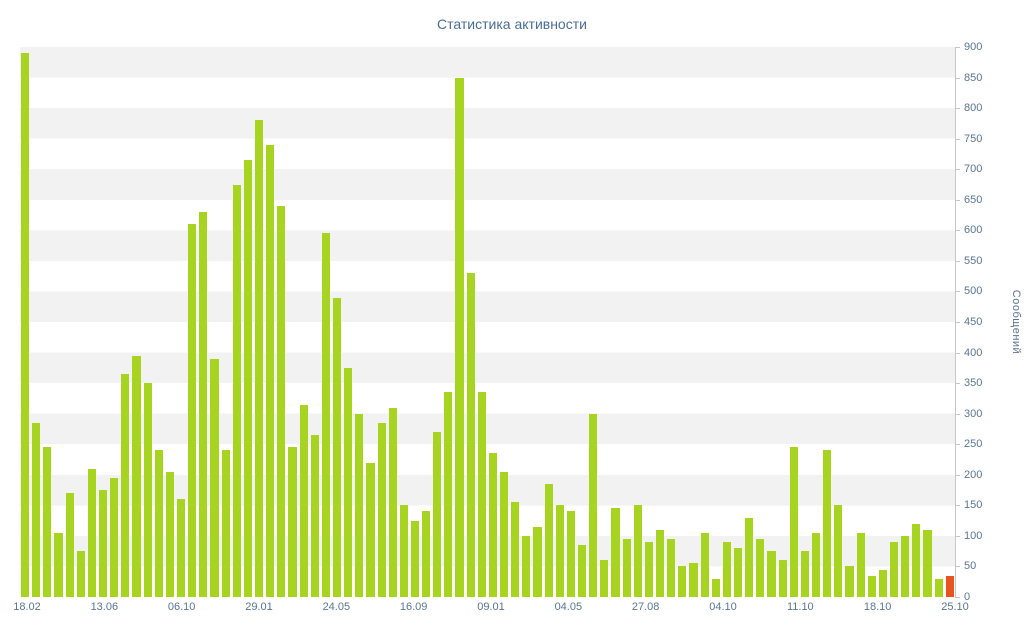 The width and height of the screenshot is (1024, 640). Describe the element at coordinates (973, 383) in the screenshot. I see `y-axis-label: 350` at that location.